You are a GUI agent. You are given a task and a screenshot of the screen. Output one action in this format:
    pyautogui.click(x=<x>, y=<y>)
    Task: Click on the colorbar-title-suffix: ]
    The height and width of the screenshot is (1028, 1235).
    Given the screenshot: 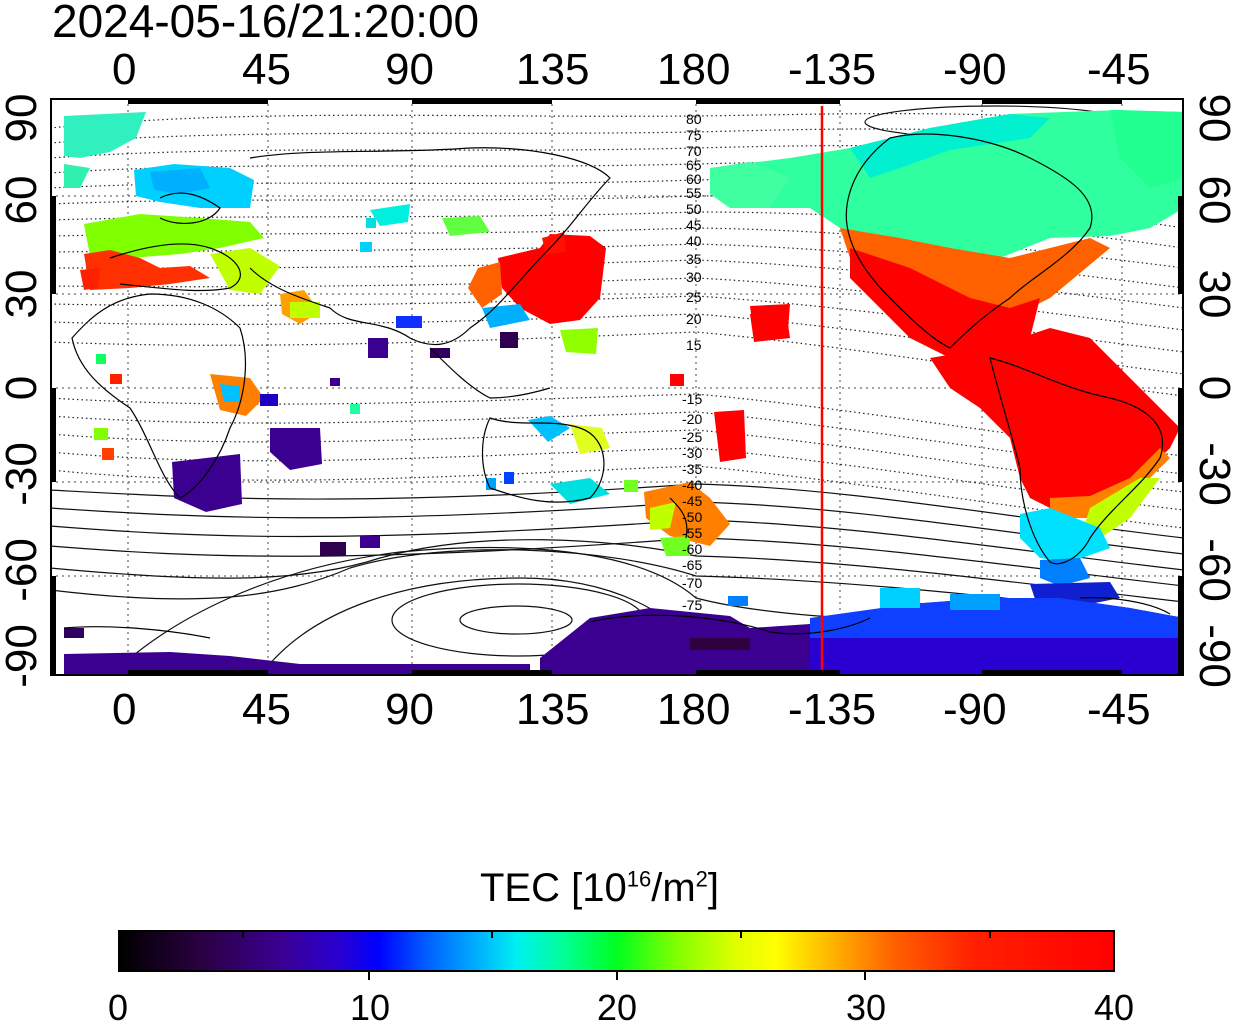 What is the action you would take?
    pyautogui.click(x=713, y=888)
    